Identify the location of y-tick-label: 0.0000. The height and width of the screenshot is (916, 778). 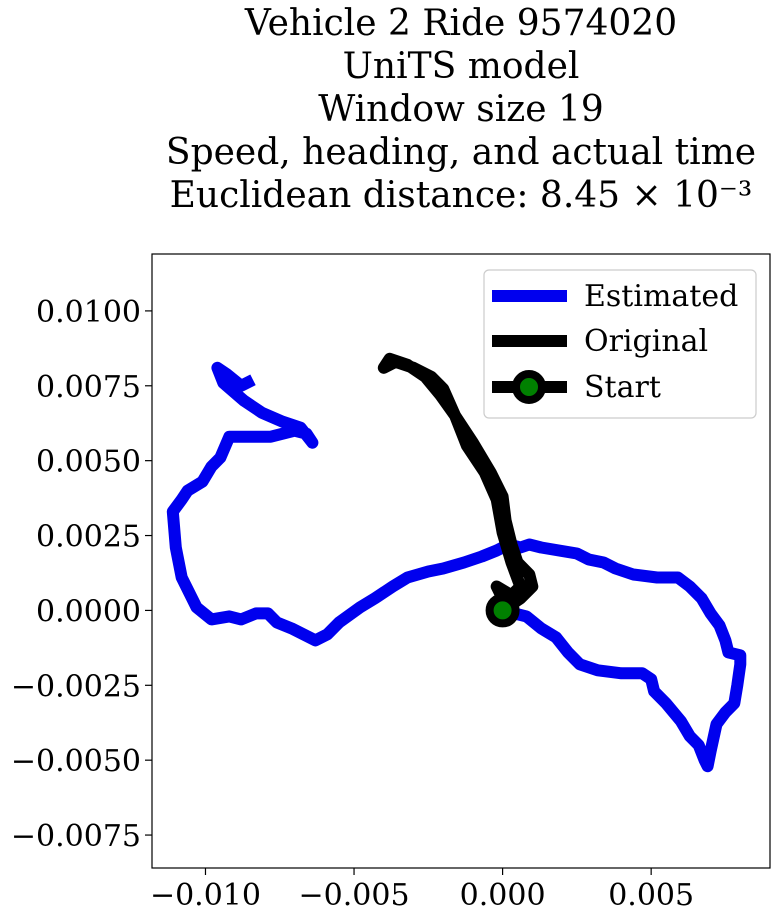
(88, 611).